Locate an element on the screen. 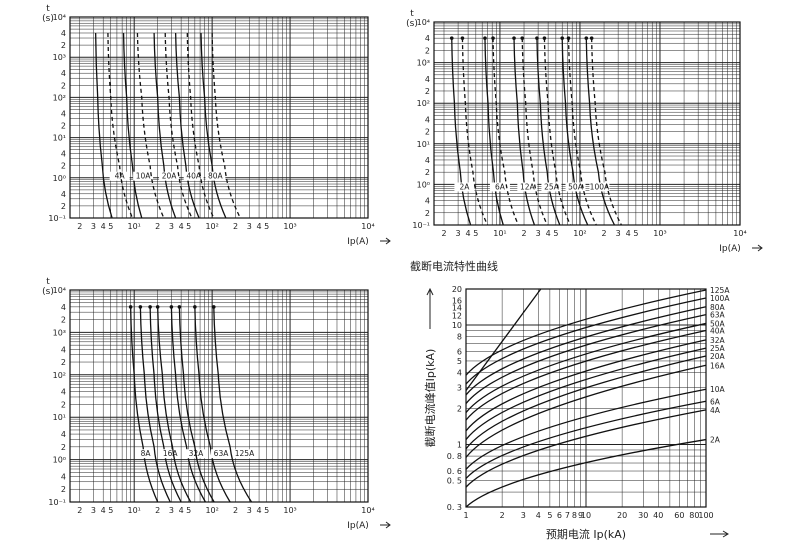  series-line-4A-dash is located at coordinates (120, 125).